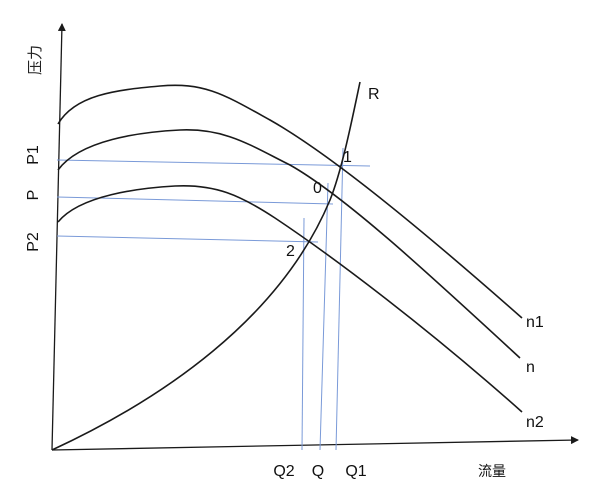 Image resolution: width=595 pixels, height=492 pixels. What do you see at coordinates (35, 60) in the screenshot?
I see `y-axis-title: 压力` at bounding box center [35, 60].